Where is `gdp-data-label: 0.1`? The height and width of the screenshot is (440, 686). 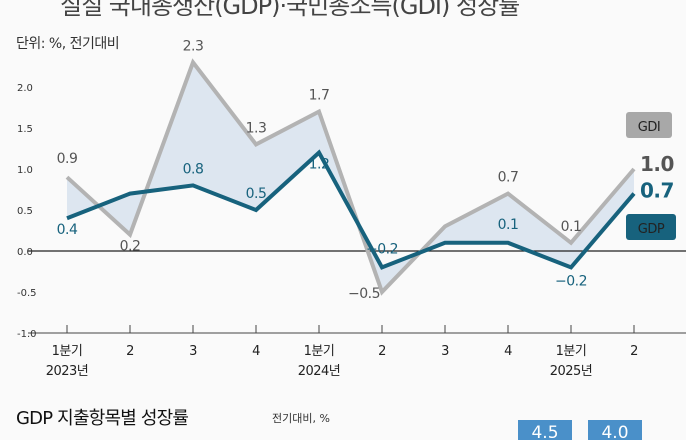
gdp-data-label: 0.1 is located at coordinates (508, 225).